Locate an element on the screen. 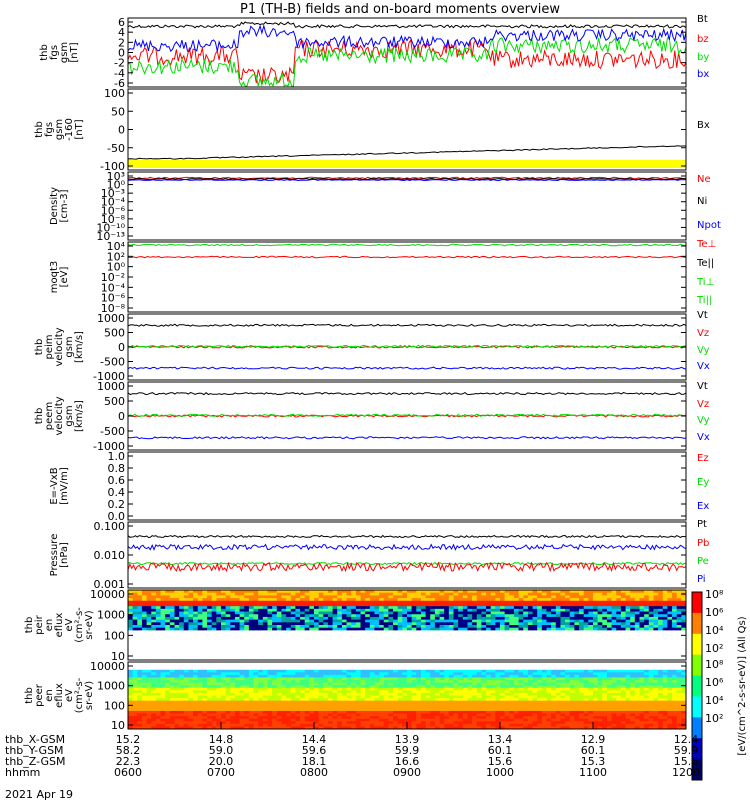 This screenshot has height=800, width=750. ytick-label: -4 is located at coordinates (119, 73).